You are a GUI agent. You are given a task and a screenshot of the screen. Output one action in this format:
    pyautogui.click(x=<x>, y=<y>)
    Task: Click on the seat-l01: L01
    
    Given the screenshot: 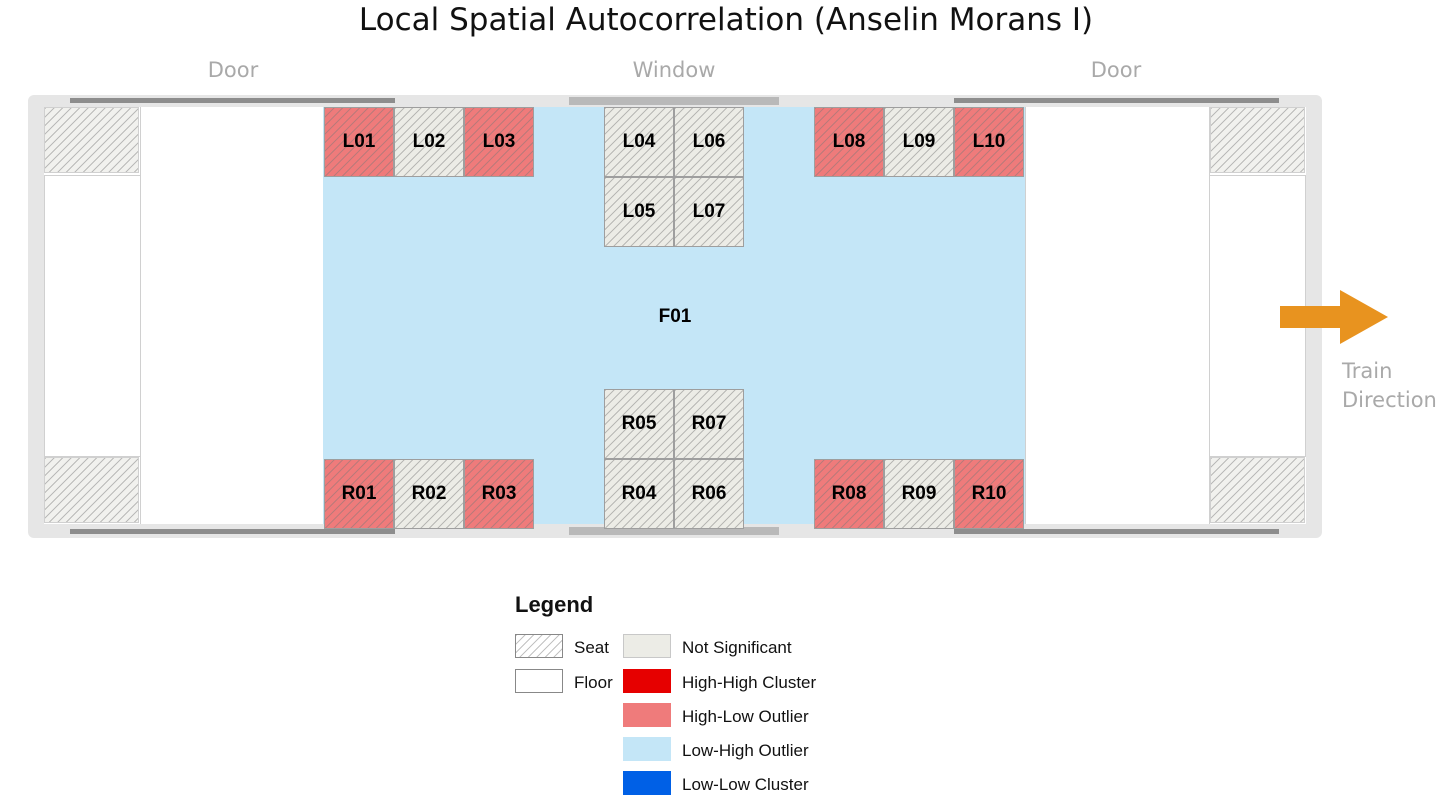 What is the action you would take?
    pyautogui.click(x=359, y=142)
    